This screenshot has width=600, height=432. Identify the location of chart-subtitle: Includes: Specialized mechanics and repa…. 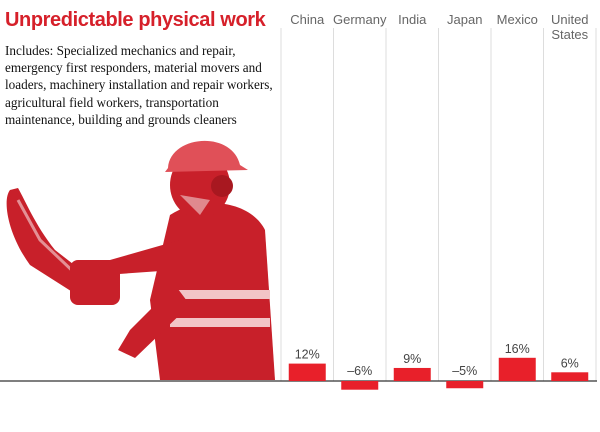
(139, 85).